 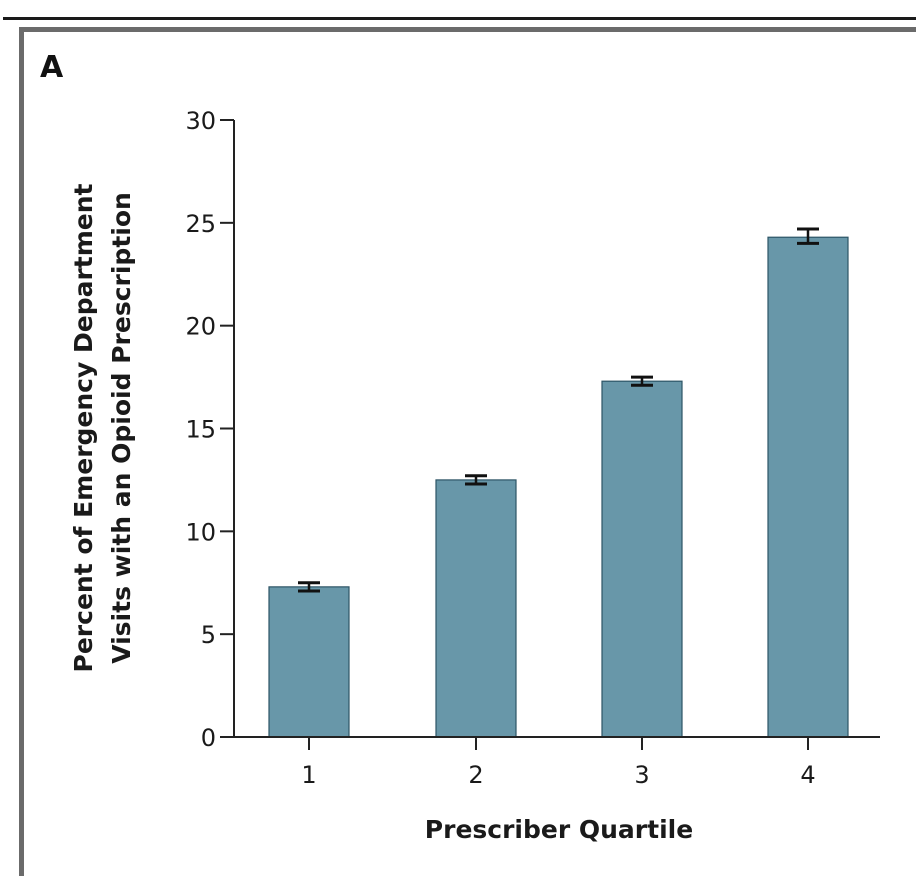 What do you see at coordinates (200, 224) in the screenshot?
I see `y-tick-label-25: 25` at bounding box center [200, 224].